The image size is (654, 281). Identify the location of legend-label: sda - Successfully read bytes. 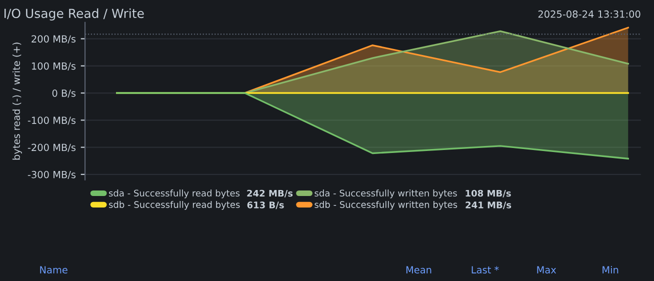
(174, 194).